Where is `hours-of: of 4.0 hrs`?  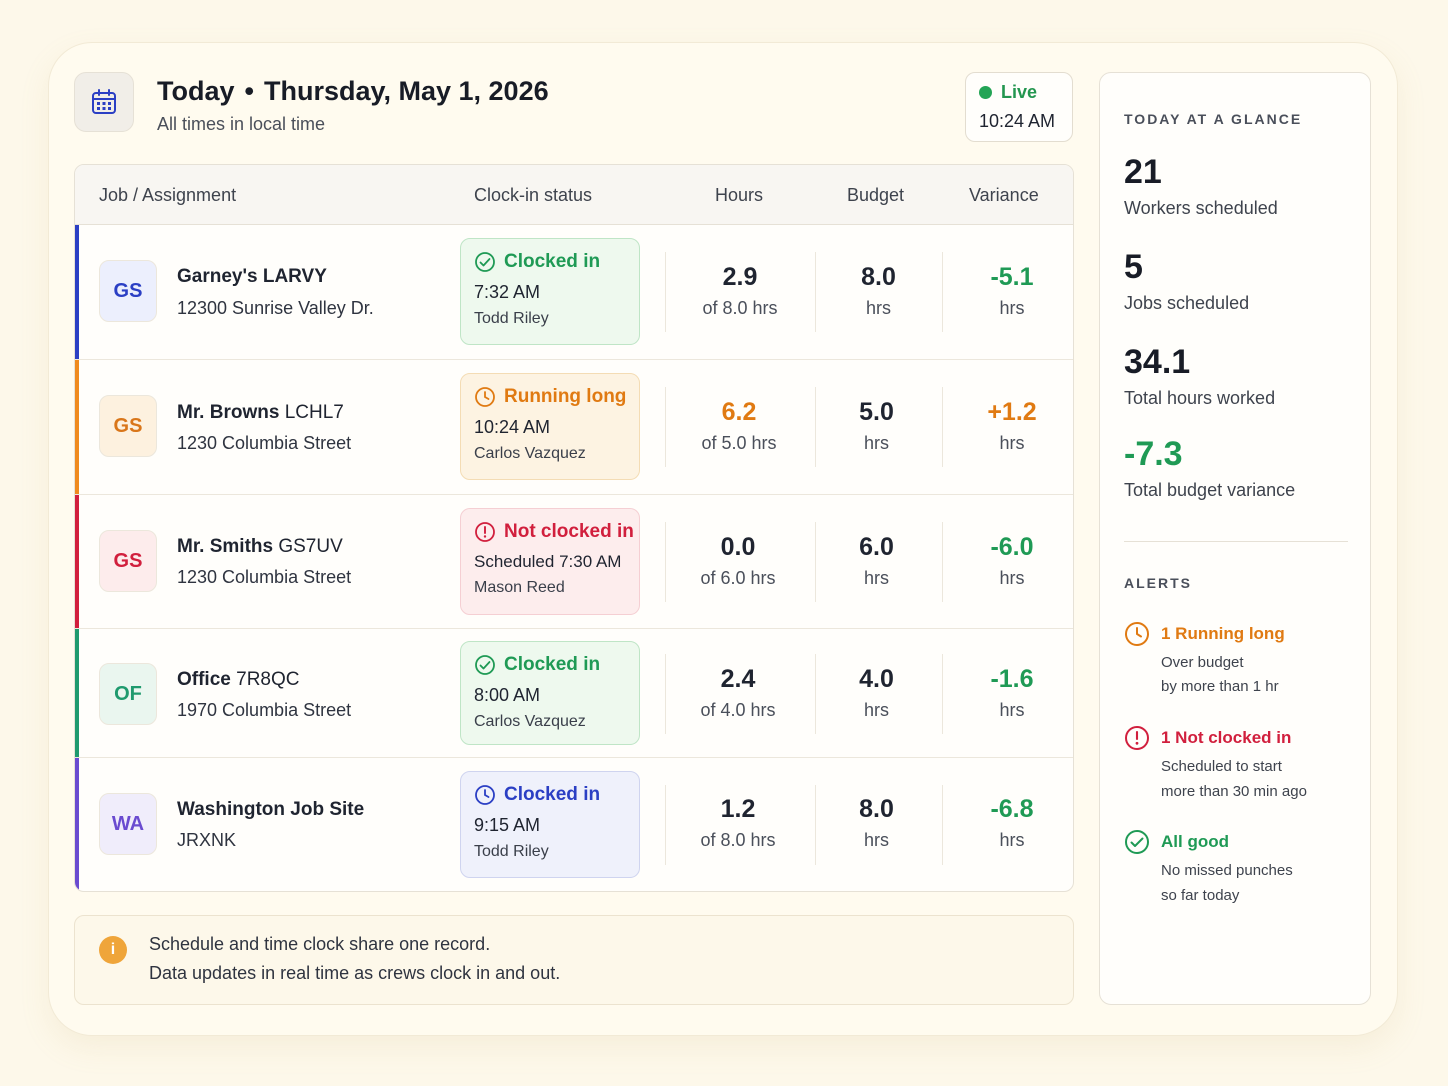 hours-of: of 4.0 hrs is located at coordinates (738, 710).